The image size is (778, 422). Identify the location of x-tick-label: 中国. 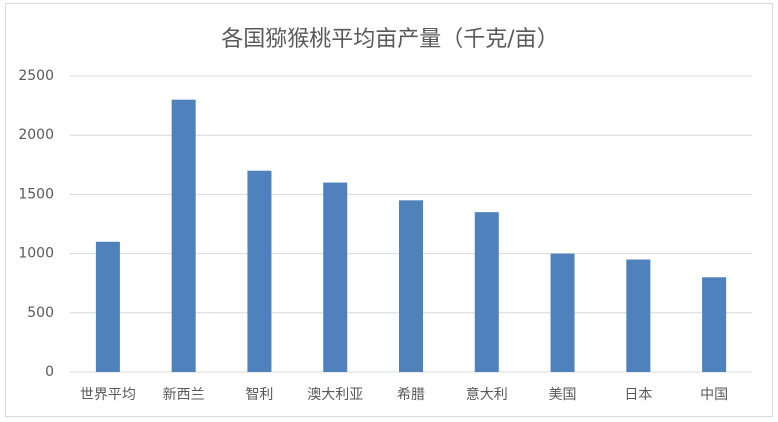
(714, 395).